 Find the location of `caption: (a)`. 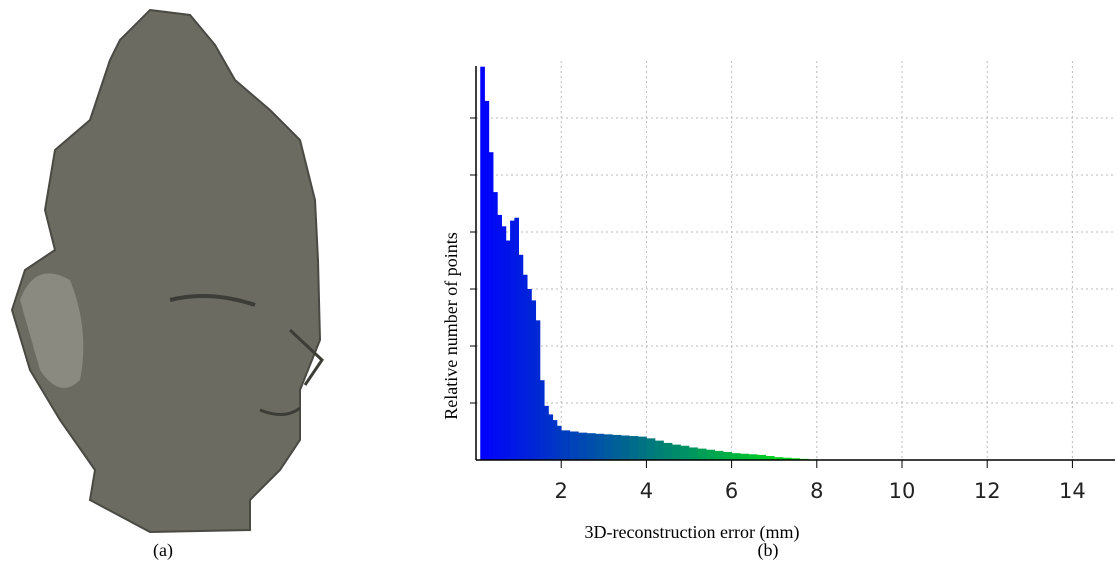

caption: (a) is located at coordinates (163, 550).